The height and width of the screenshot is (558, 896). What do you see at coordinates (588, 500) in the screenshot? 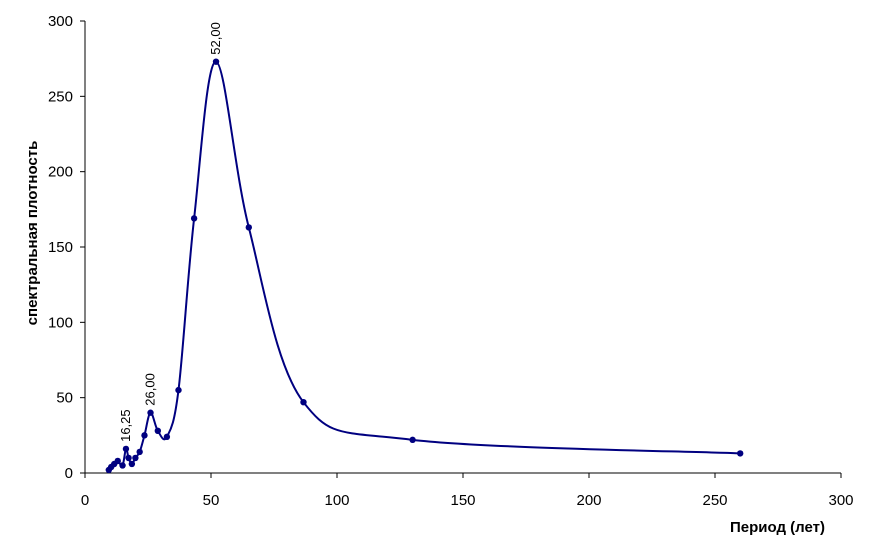
I see `x-tick-label: 200` at bounding box center [588, 500].